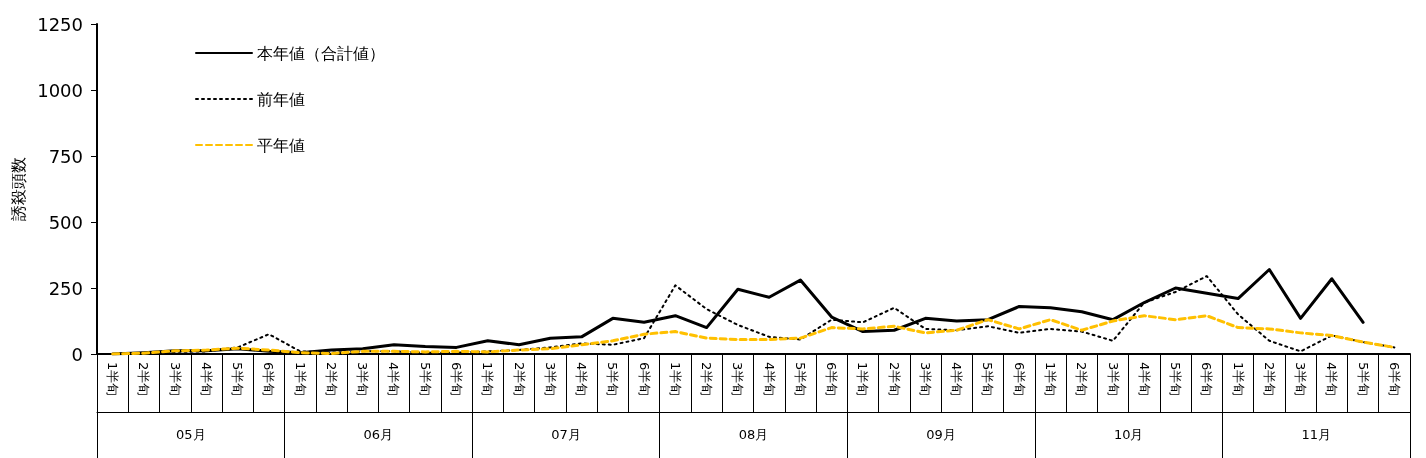  Describe the element at coordinates (281, 145) in the screenshot. I see `legend-label: 平年値` at that location.